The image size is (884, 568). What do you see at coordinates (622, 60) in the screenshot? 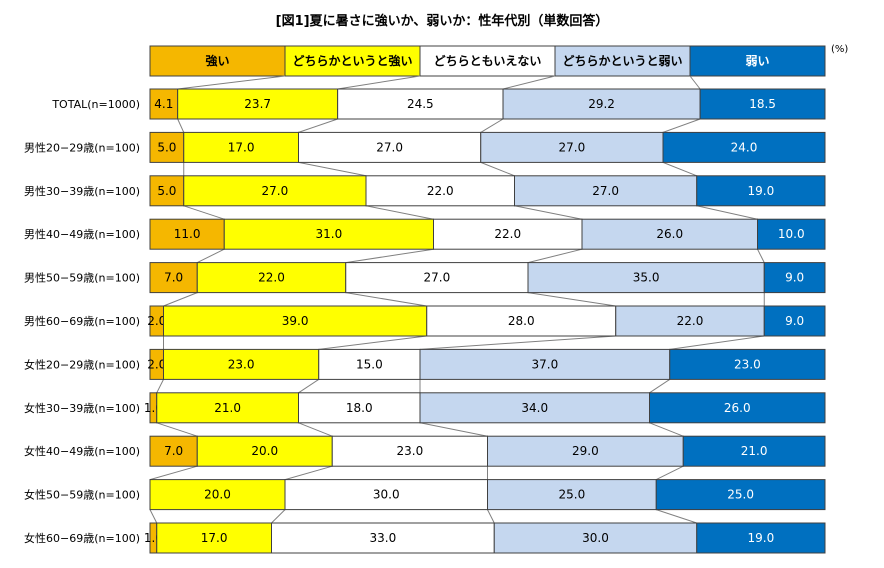
I see `legend-label-somewhat-weak: どちらかというと弱い` at bounding box center [622, 60].